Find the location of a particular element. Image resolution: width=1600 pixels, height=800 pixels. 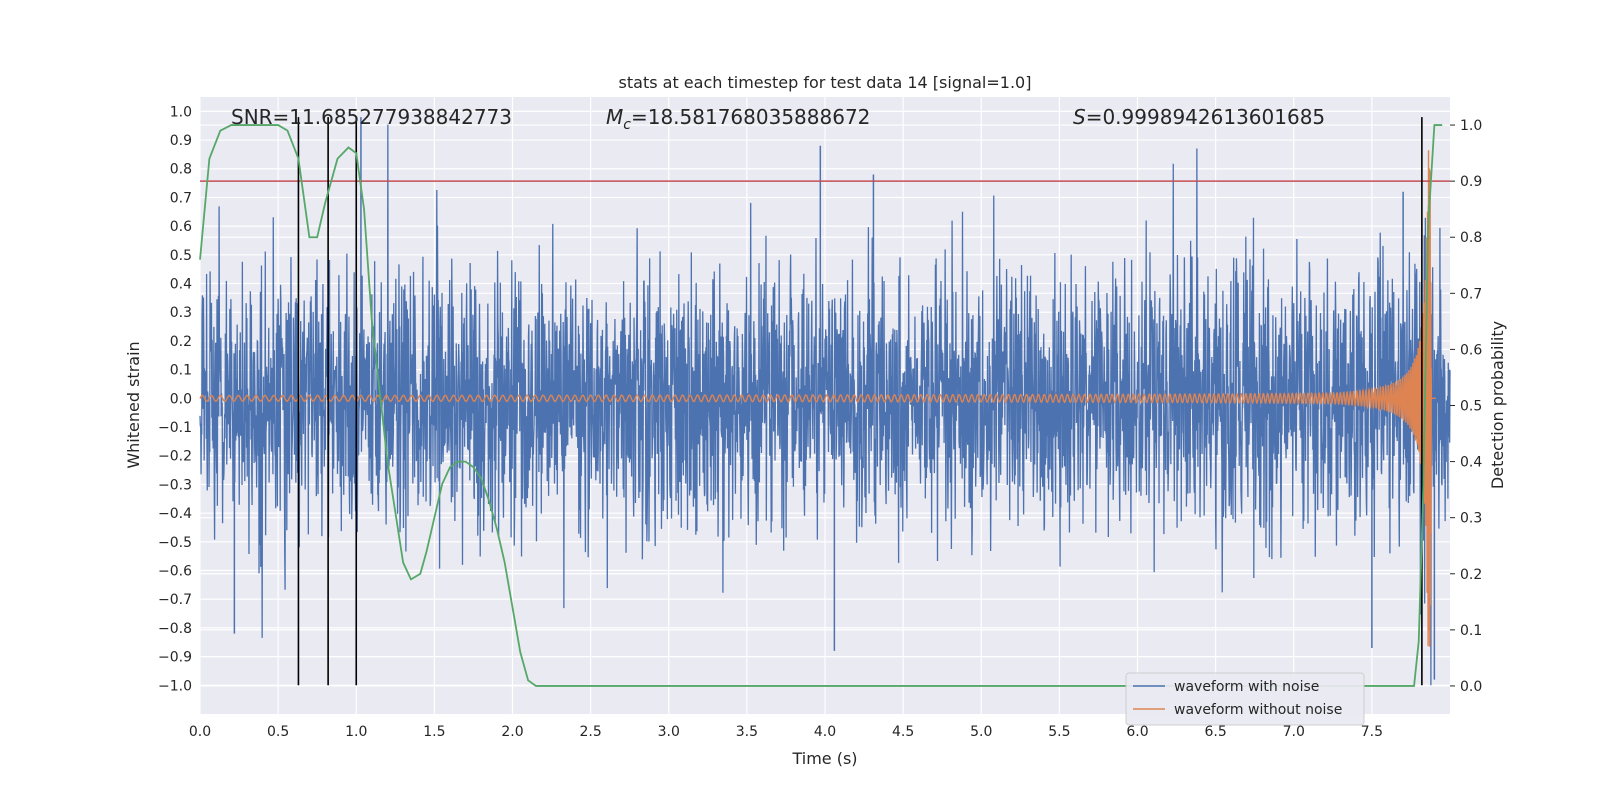

x-tick-label: 0.5 is located at coordinates (278, 732).